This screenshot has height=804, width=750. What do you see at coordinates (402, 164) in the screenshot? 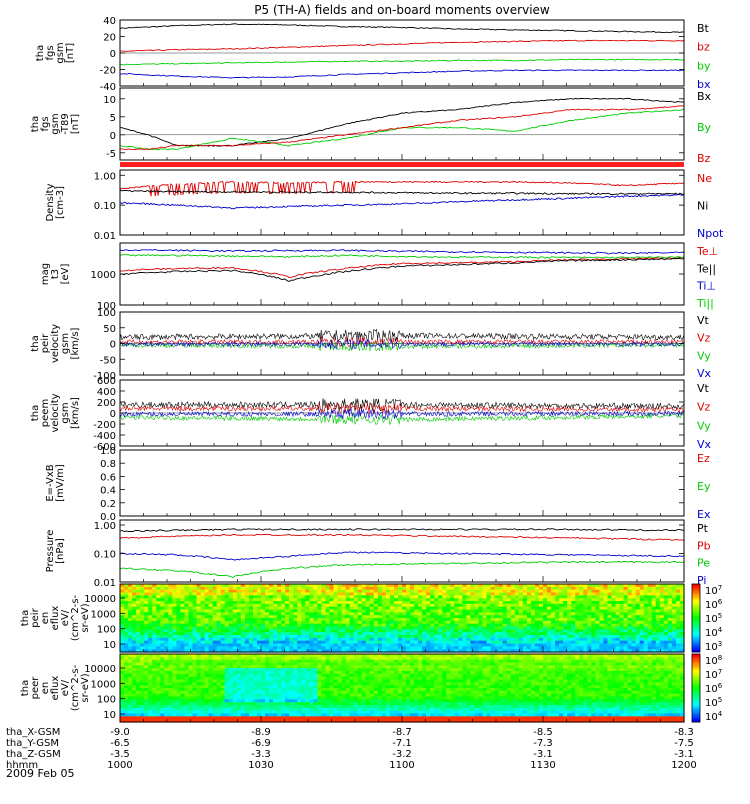
I see `separator-bar` at bounding box center [402, 164].